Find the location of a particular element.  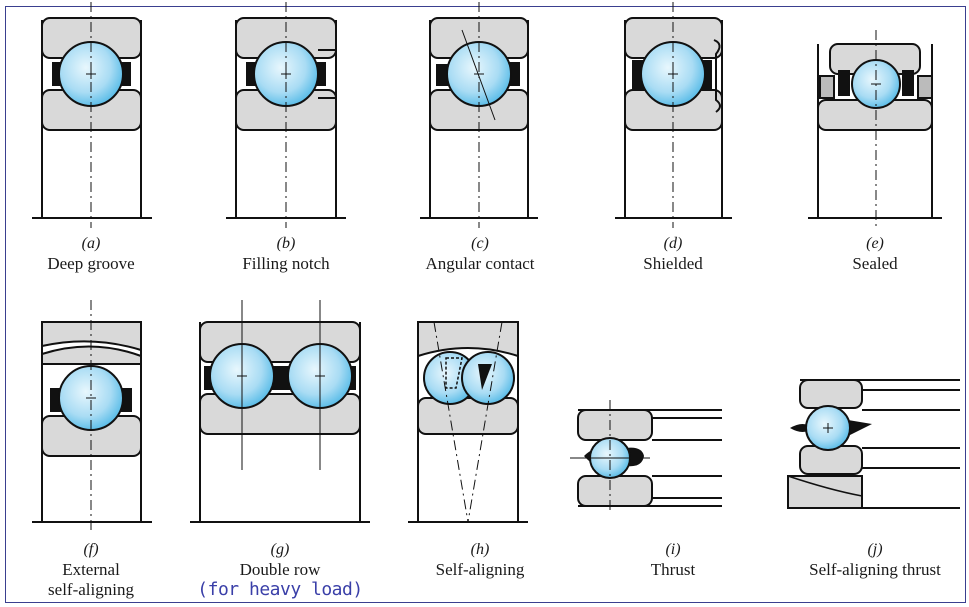

bearing-double-row is located at coordinates (280, 411).